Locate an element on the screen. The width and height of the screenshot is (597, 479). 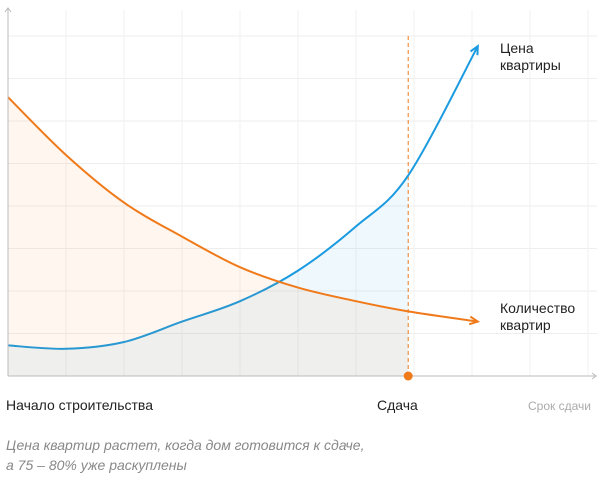
y-arrow is located at coordinates (8, 10).